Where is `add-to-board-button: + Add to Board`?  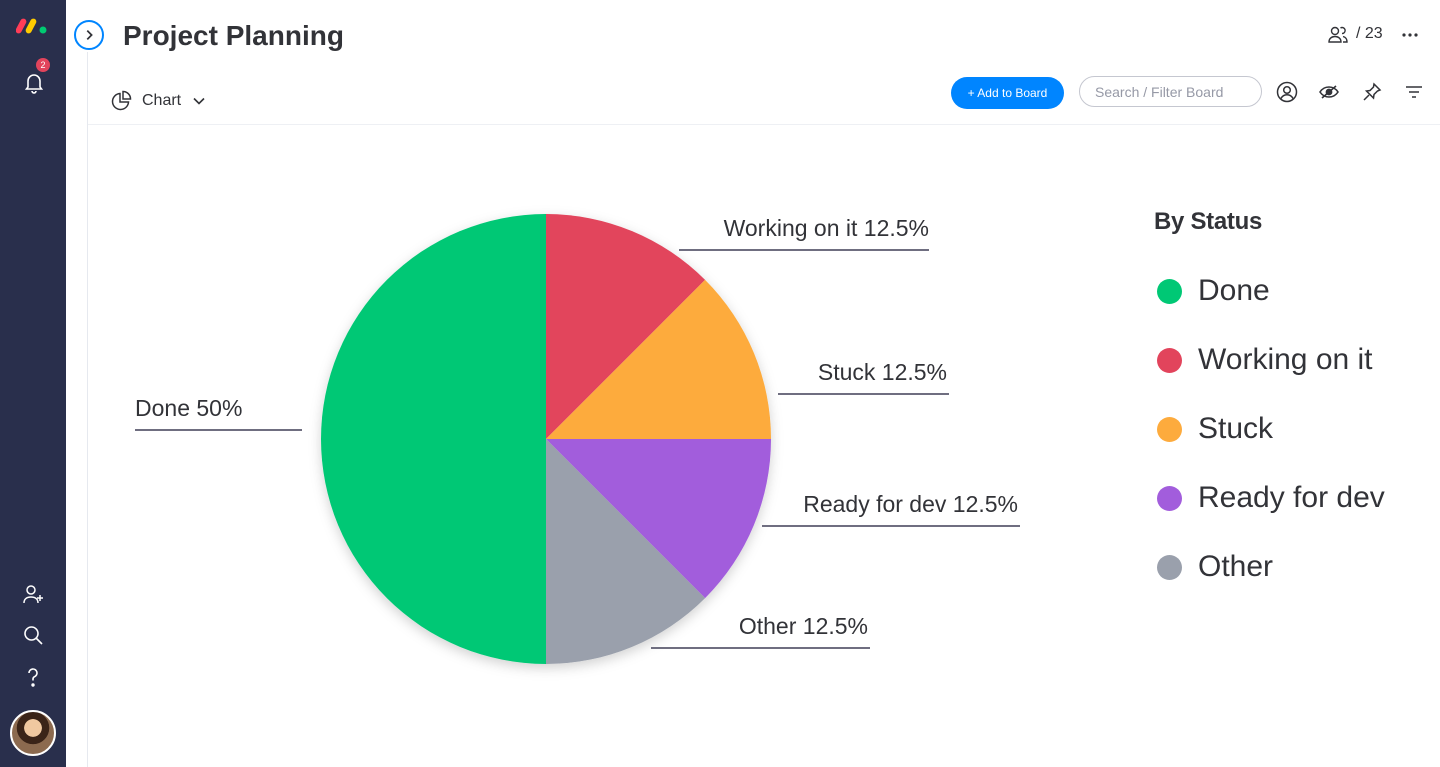
add-to-board-button: + Add to Board is located at coordinates (1007, 93).